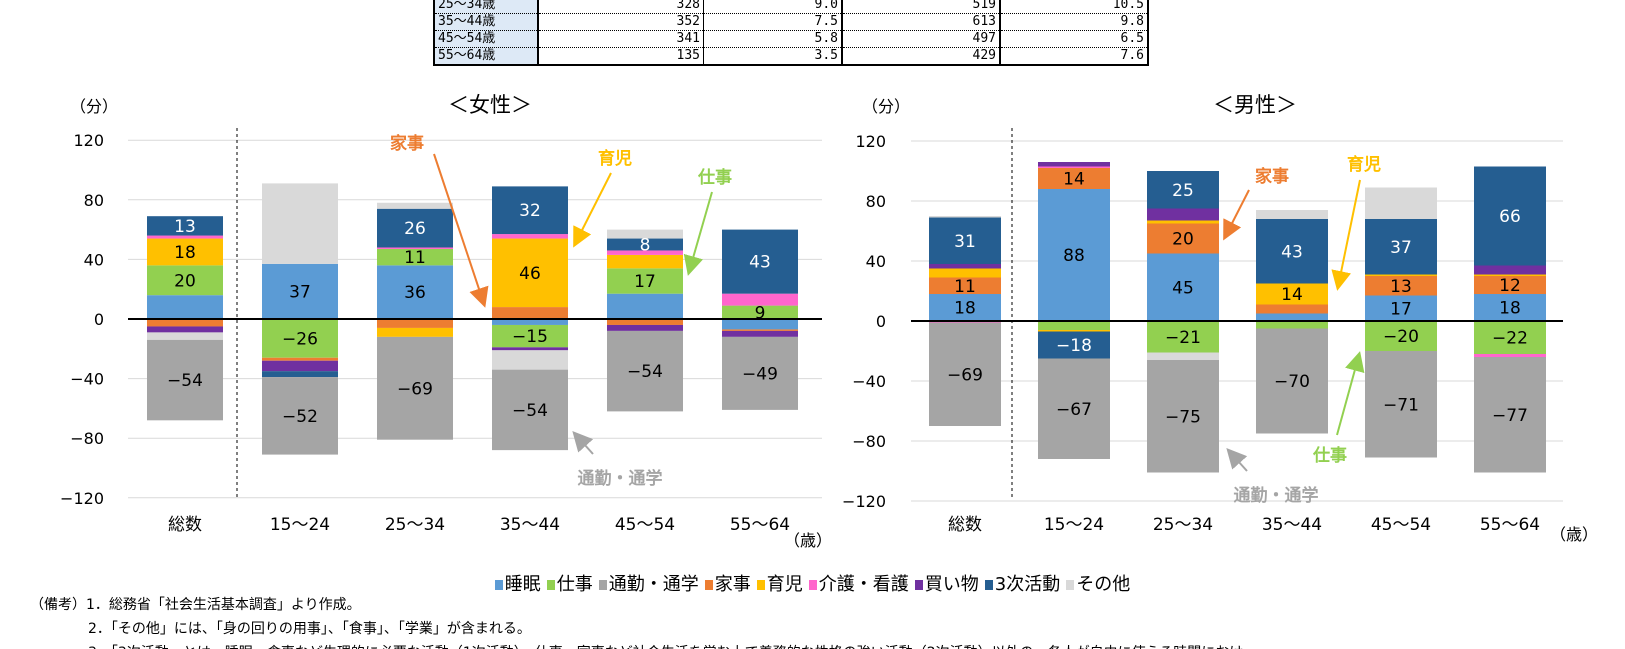 This screenshot has width=1625, height=649. I want to click on table-cell: 5.8, so click(773, 39).